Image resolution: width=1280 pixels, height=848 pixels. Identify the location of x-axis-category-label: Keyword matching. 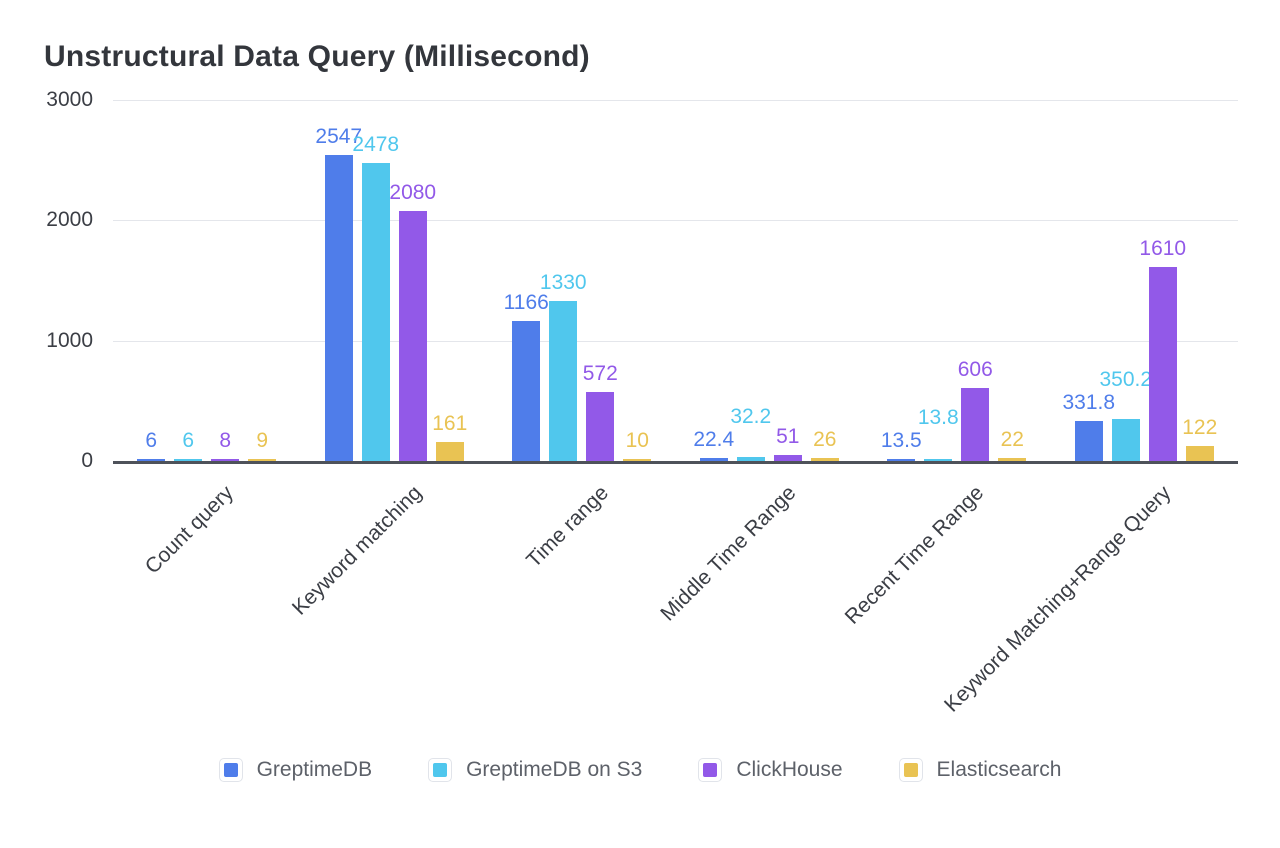
(356, 550).